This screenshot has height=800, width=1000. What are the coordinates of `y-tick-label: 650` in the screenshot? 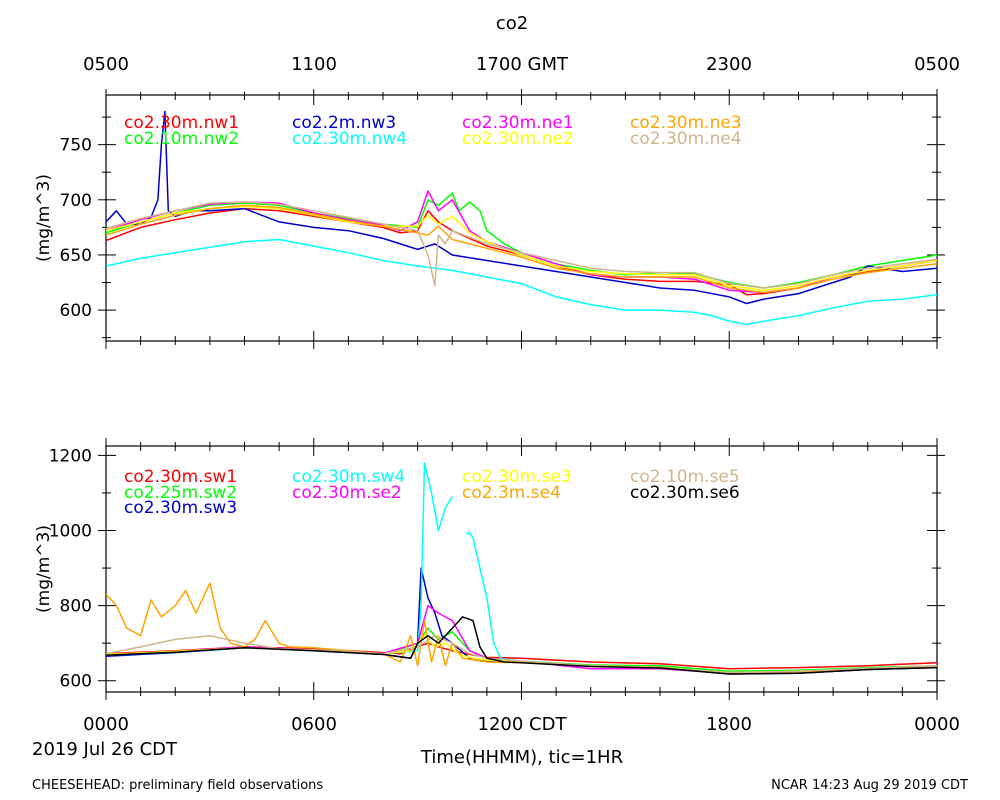 It's located at (76, 256).